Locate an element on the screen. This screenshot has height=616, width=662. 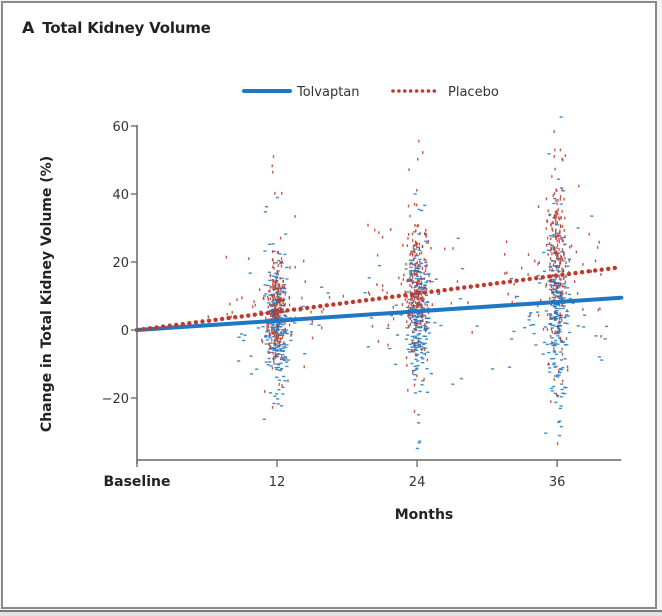
y-axis-title: Change in Total Kidney Volume (%) is located at coordinates (47, 294).